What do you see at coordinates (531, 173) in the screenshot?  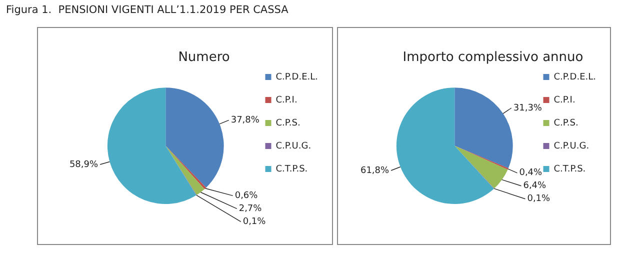 I see `data-label: 0,4%` at bounding box center [531, 173].